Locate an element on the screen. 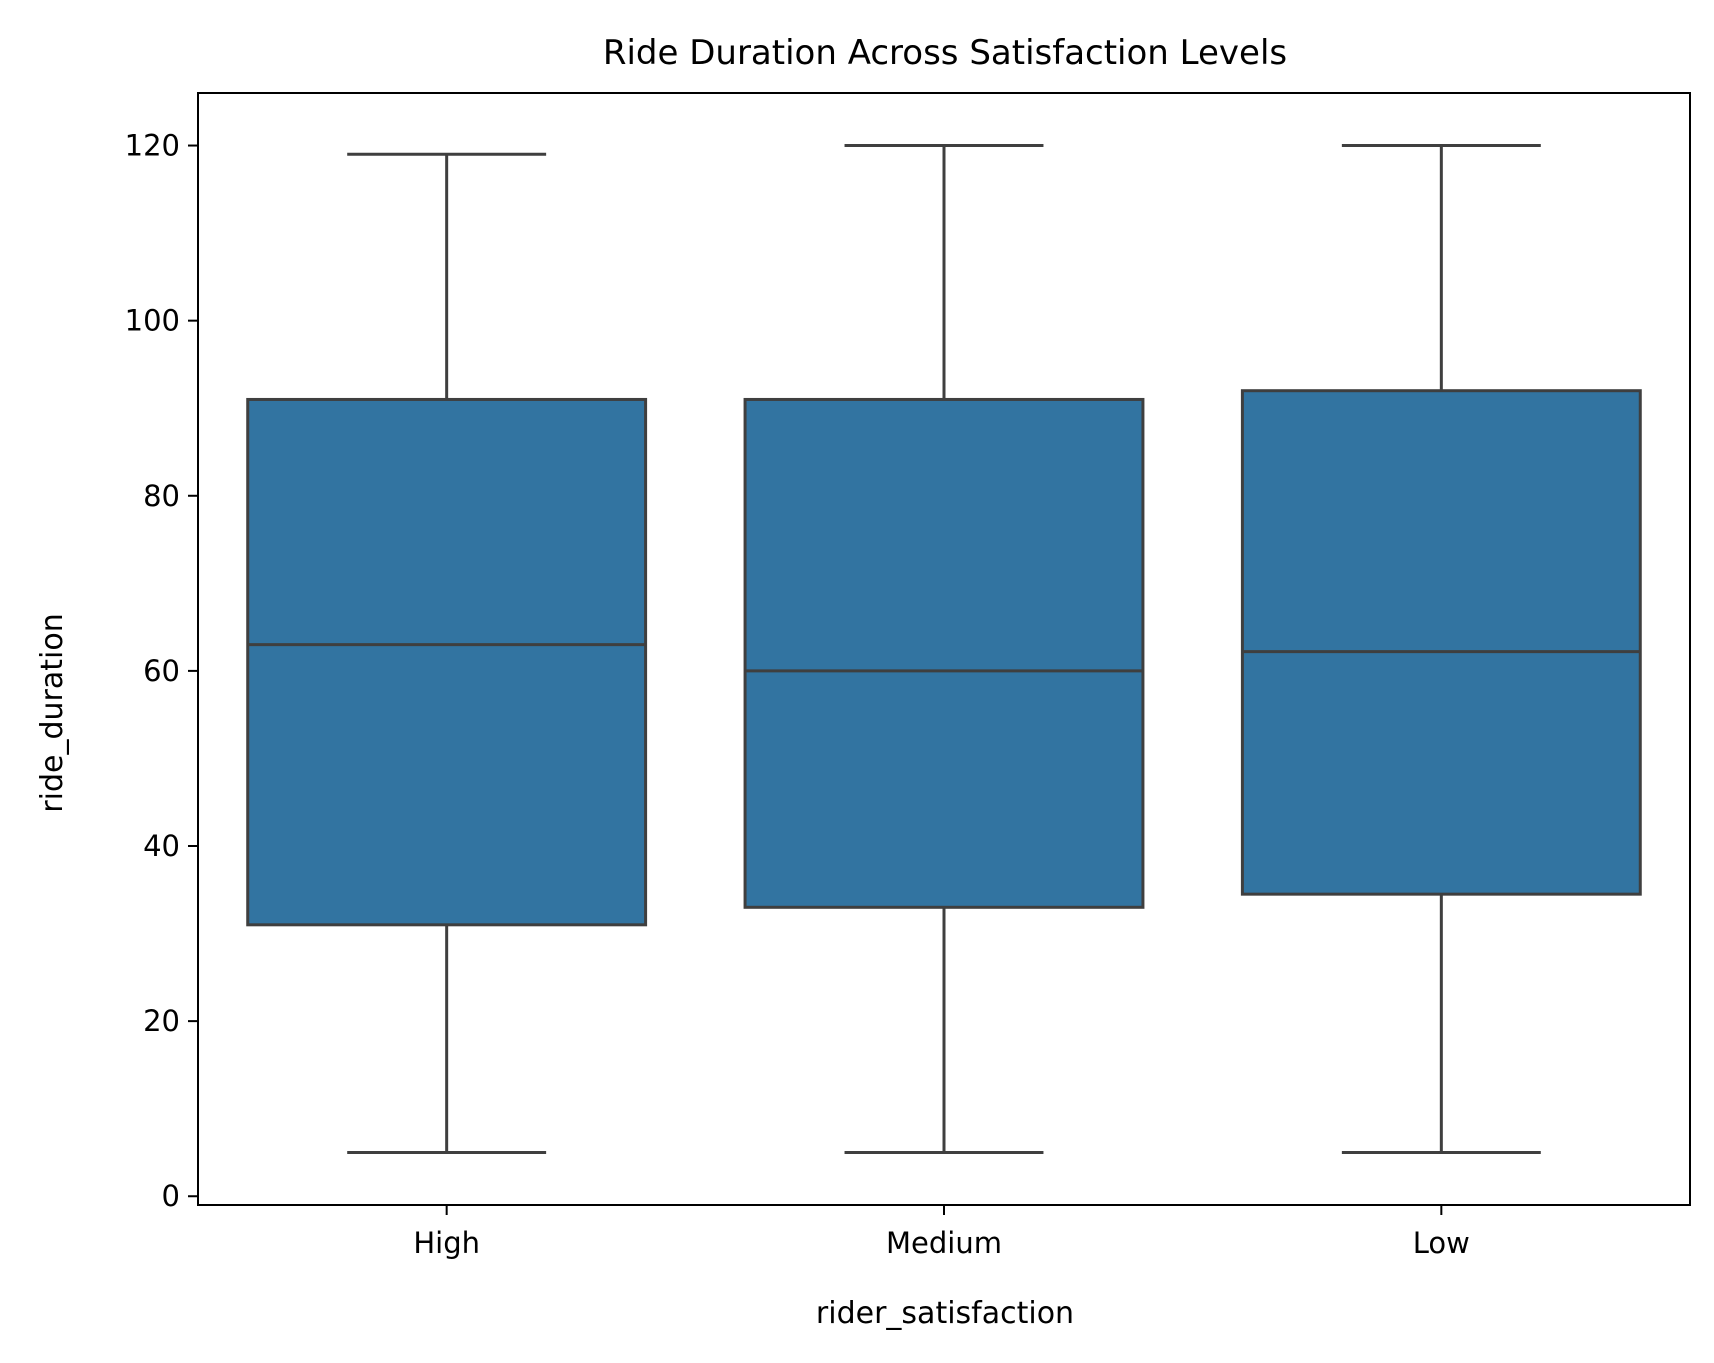 This screenshot has width=1714, height=1363. y-tick-label: 100 is located at coordinates (152, 321).